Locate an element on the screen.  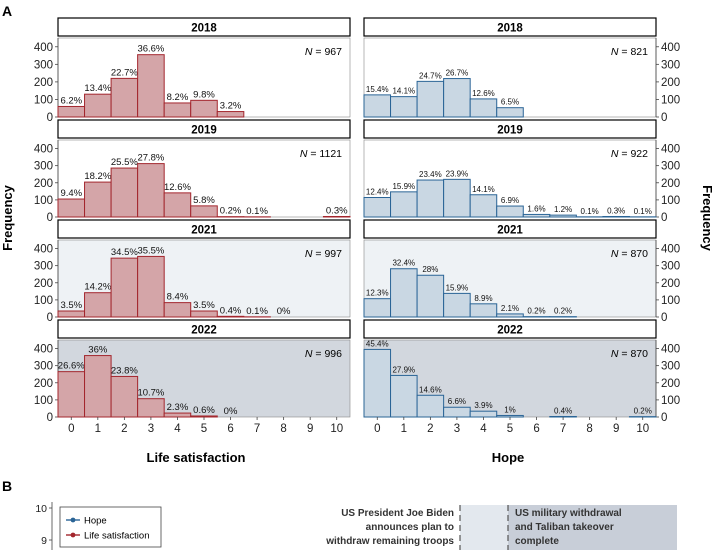
bar-percent-label: 27.9% is located at coordinates (403, 369).